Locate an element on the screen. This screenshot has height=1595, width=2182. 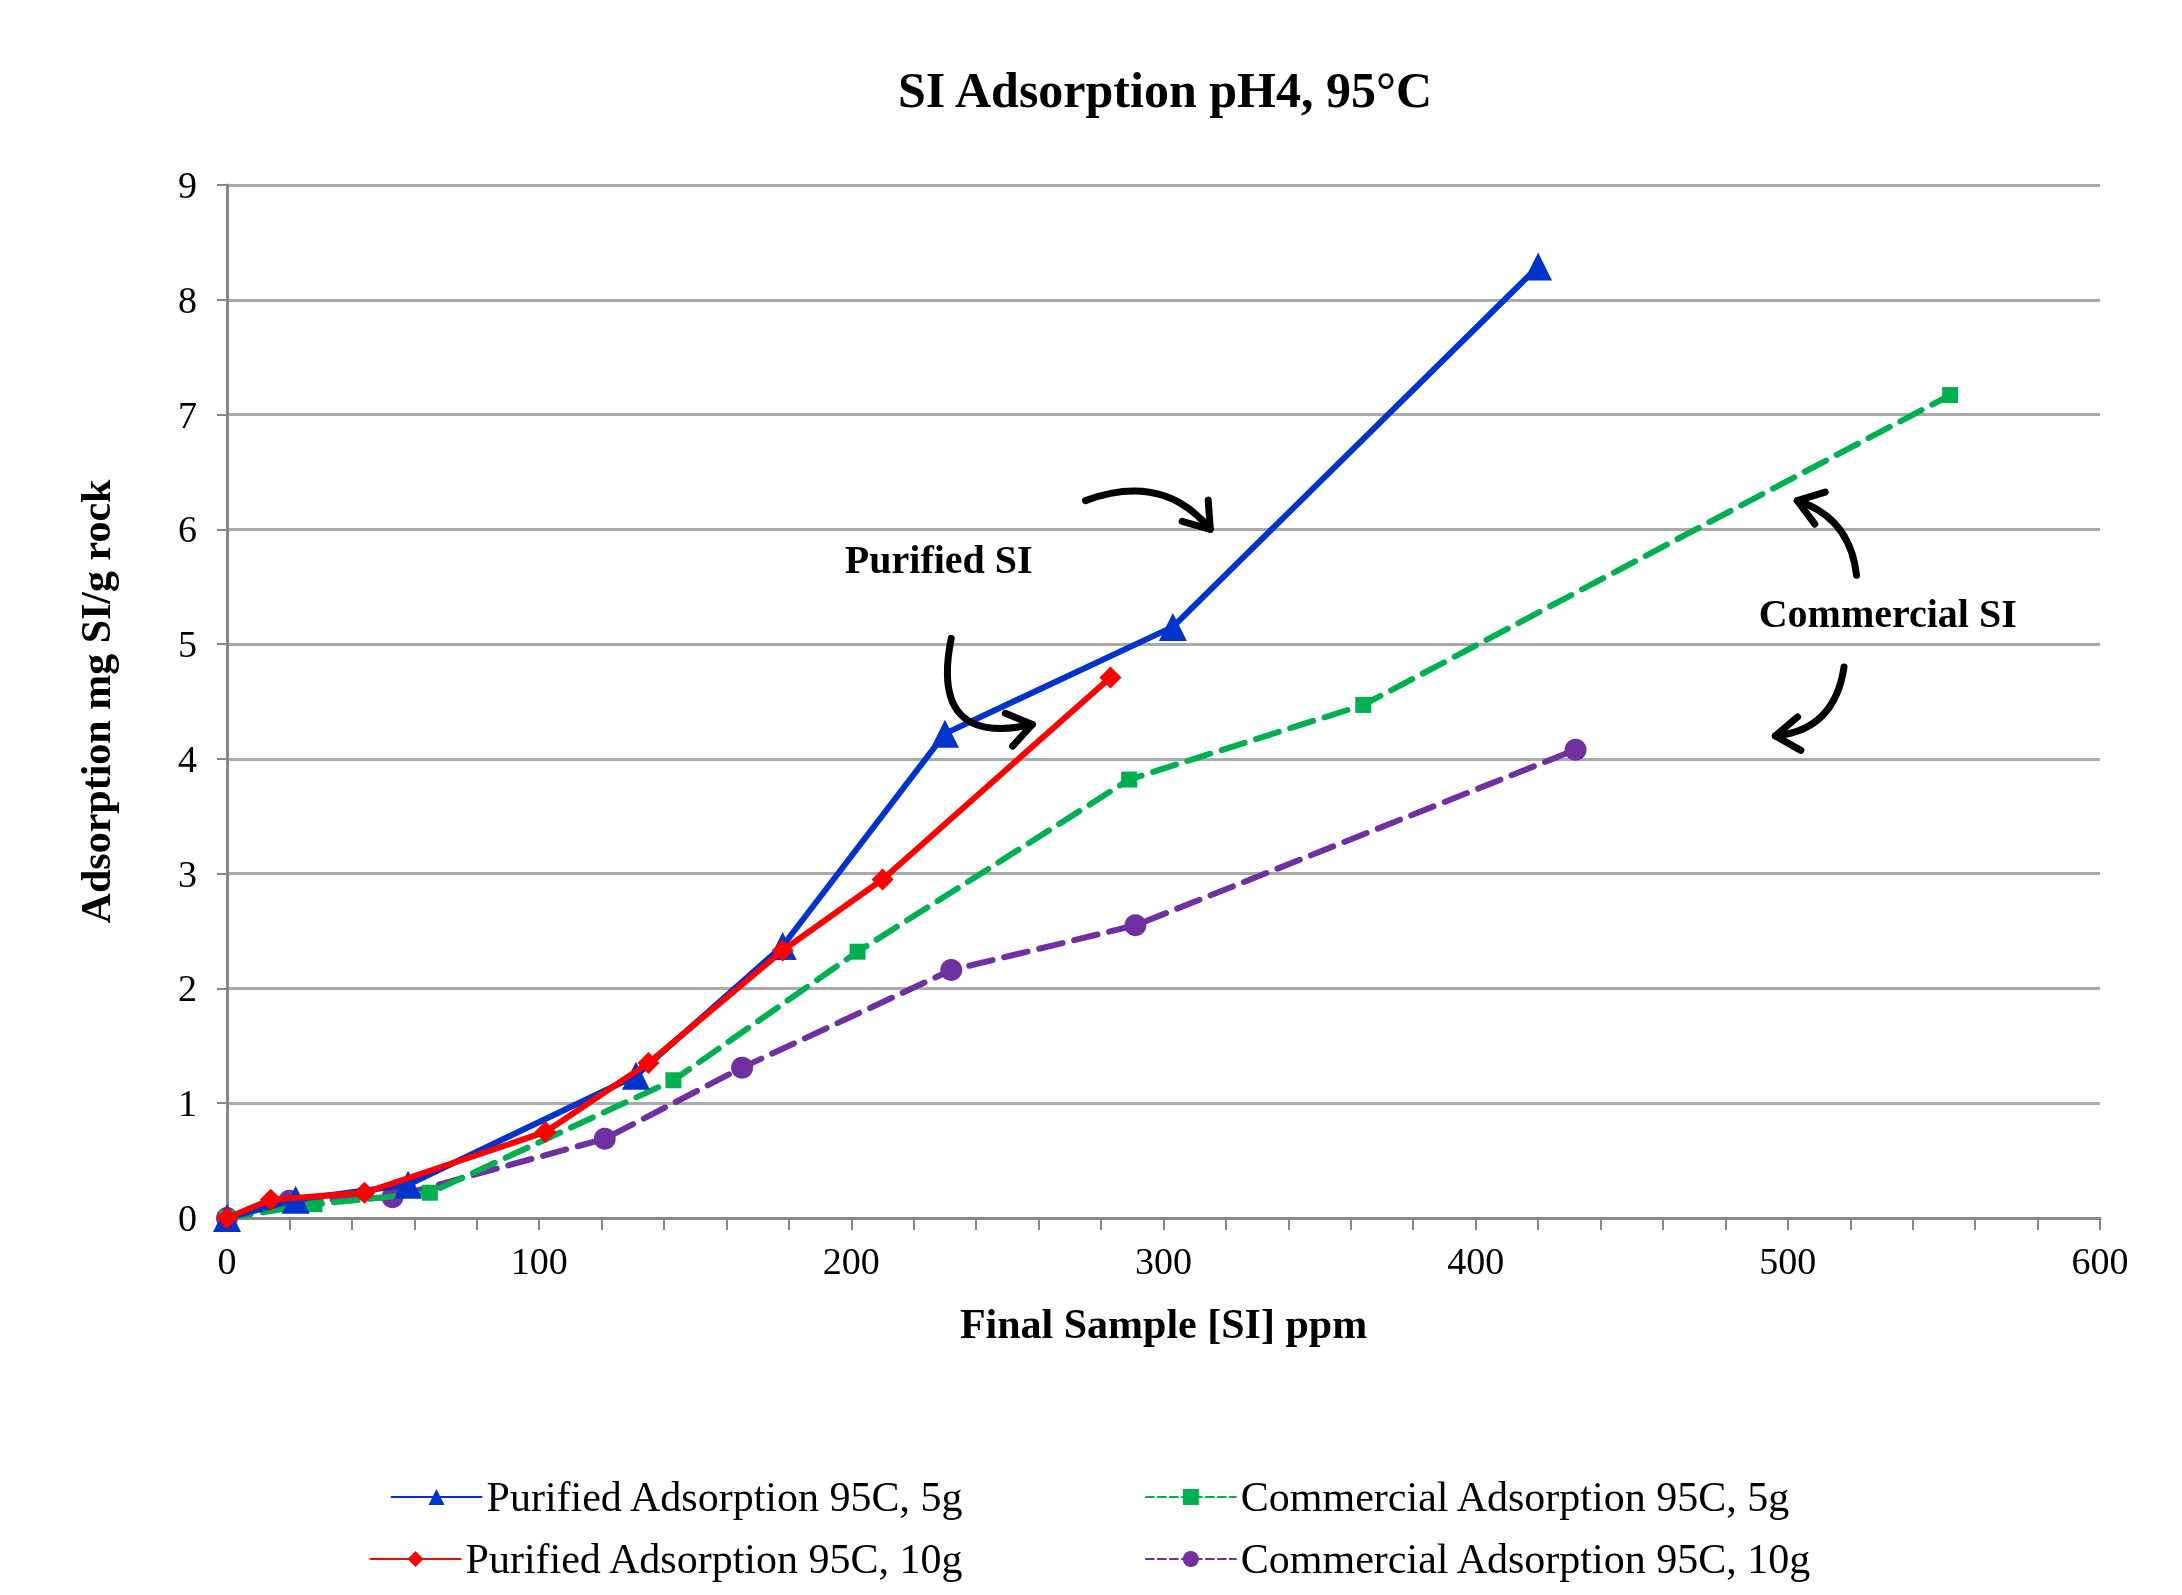
x-tick-label: 100 is located at coordinates (539, 1261).